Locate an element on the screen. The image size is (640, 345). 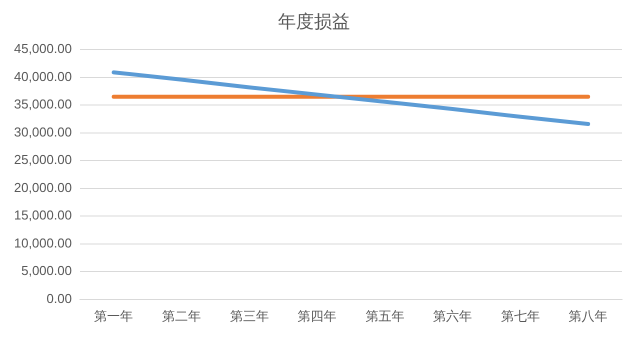
x-tick-label: 第六年 is located at coordinates (452, 317).